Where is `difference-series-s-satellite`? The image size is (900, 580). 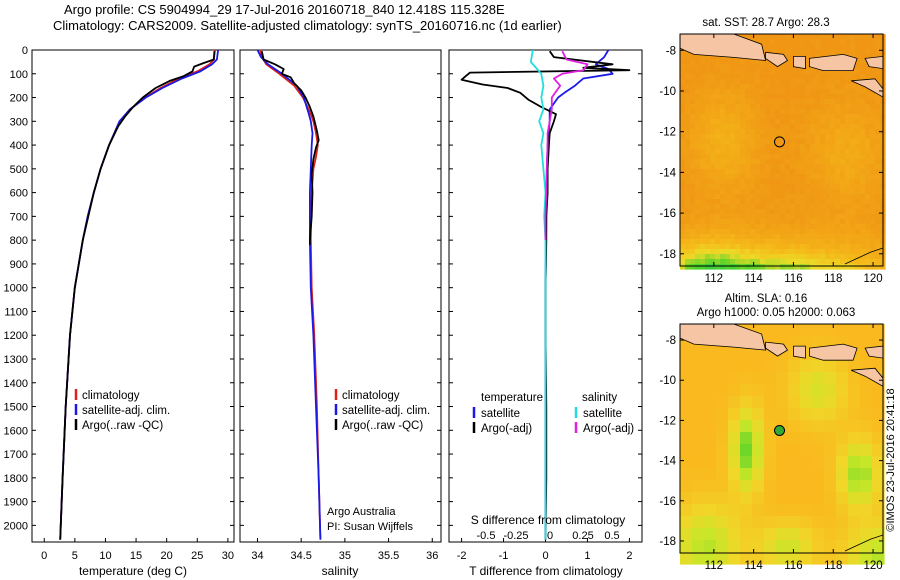
difference-series-s-satellite is located at coordinates (538, 294).